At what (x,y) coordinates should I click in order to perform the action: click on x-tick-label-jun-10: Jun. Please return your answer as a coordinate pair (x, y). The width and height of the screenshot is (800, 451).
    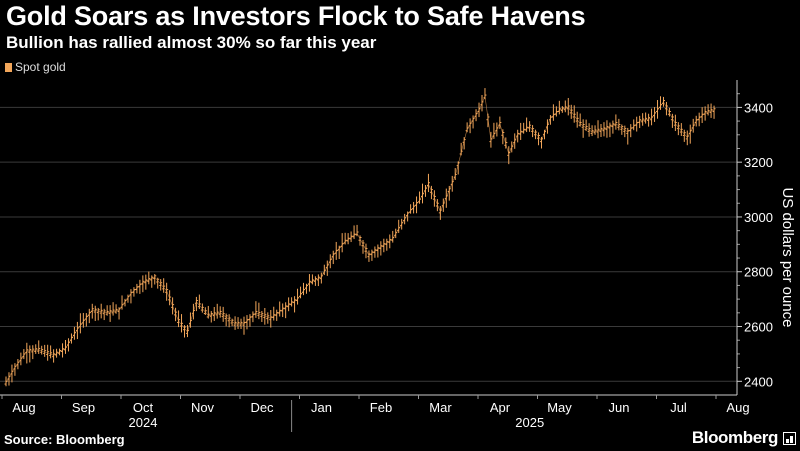
    Looking at the image, I should click on (619, 407).